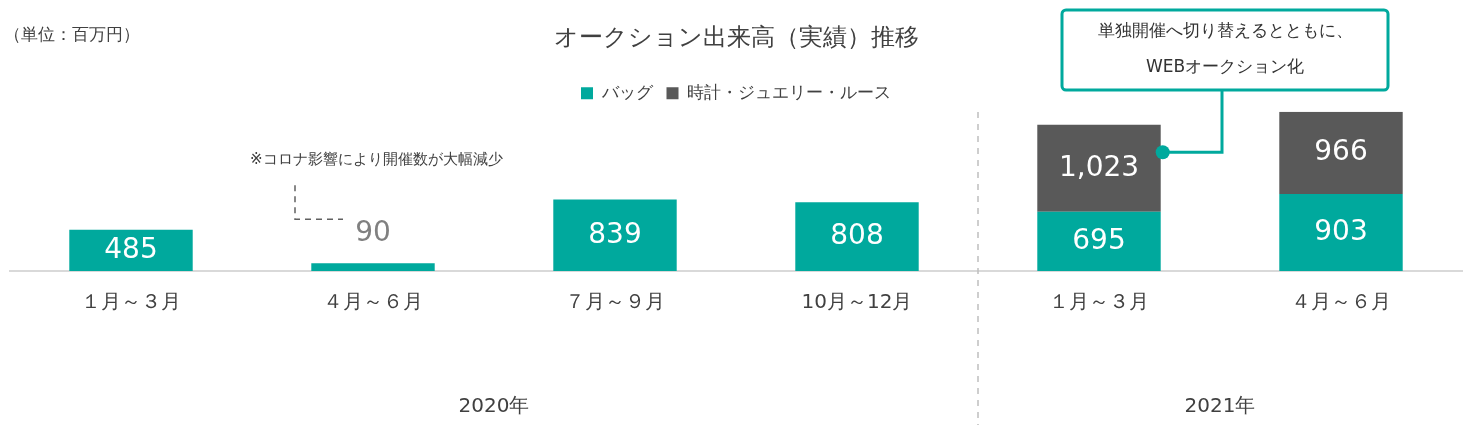  I want to click on annotation: ※コロナ影響により開催数が大幅減少, so click(376, 159).